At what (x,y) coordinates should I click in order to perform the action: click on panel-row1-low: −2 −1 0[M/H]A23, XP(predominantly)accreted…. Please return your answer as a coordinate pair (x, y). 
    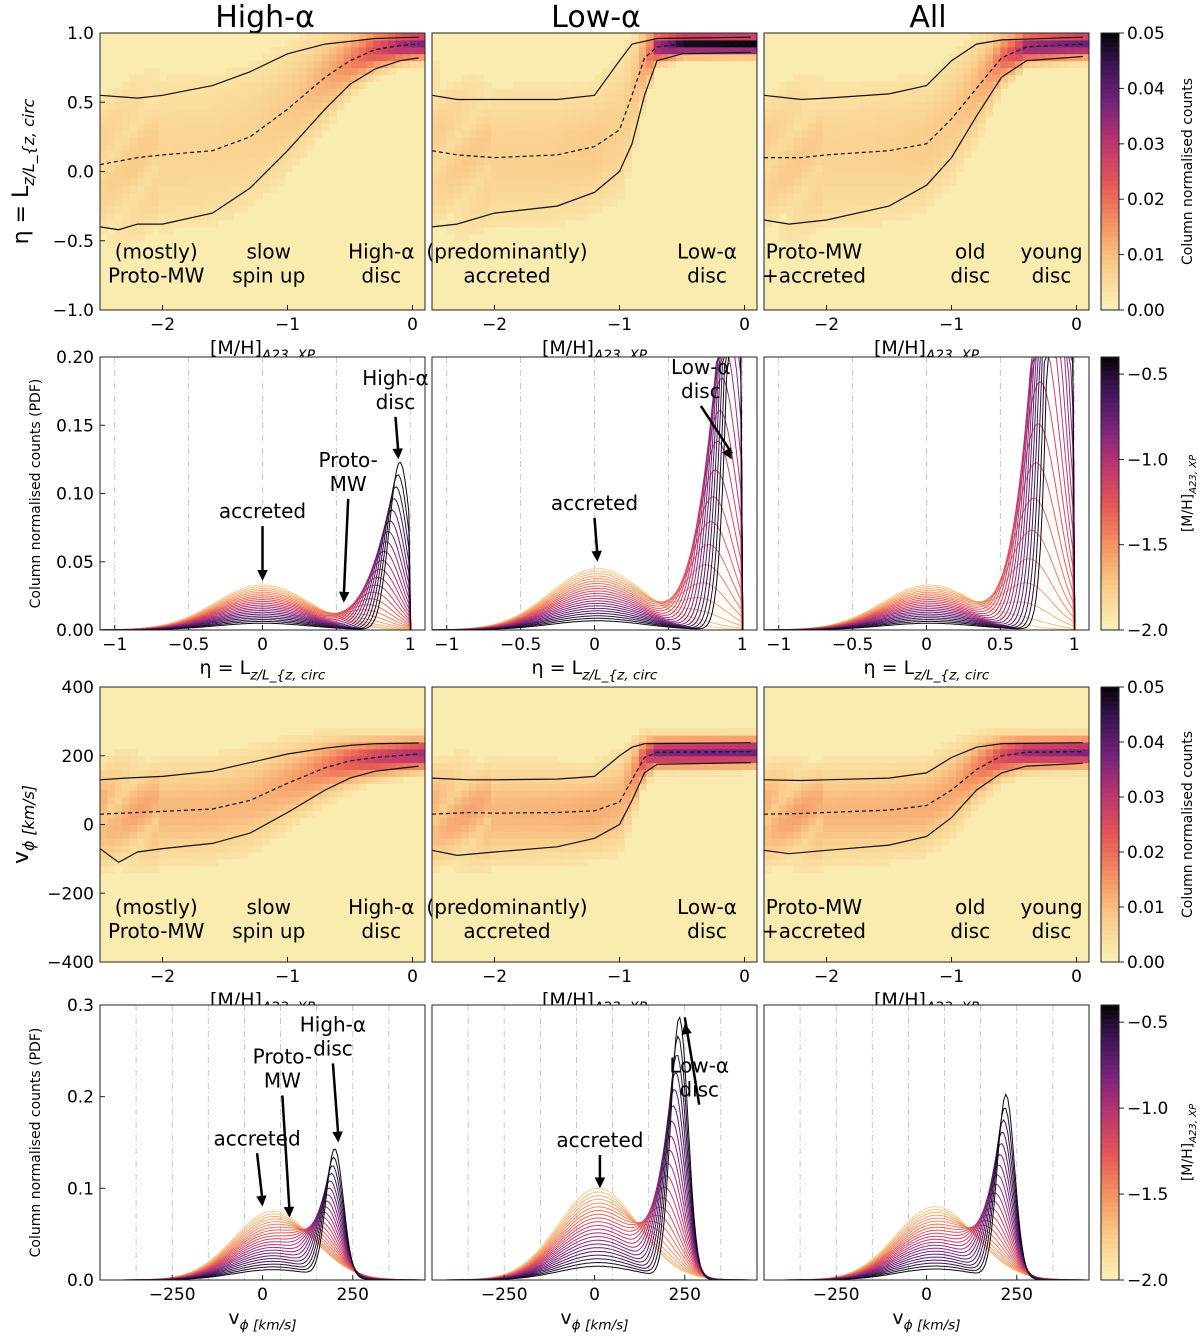
    Looking at the image, I should click on (592, 197).